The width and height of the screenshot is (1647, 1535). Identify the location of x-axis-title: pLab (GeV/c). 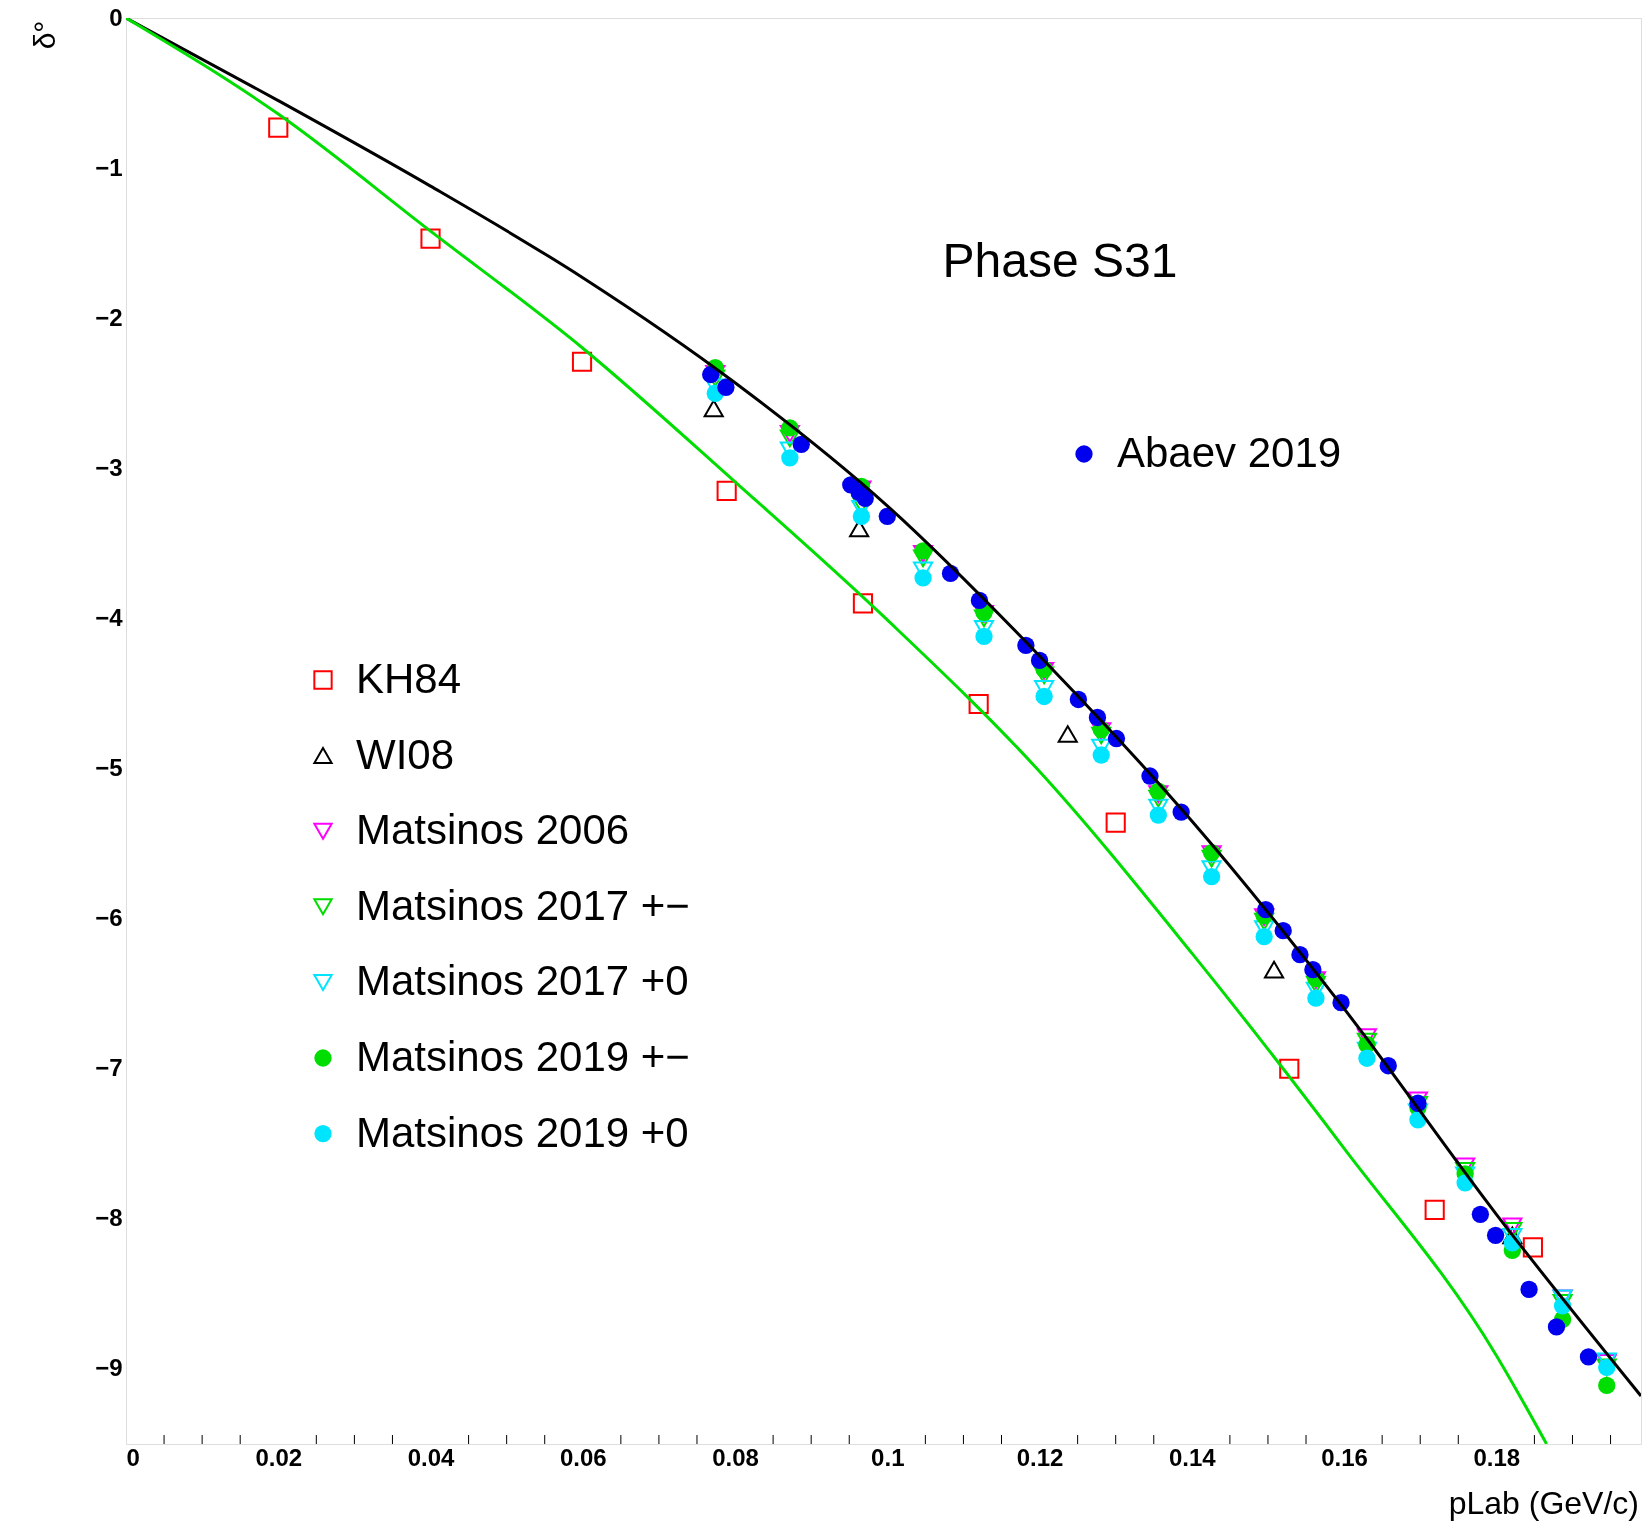
(1543, 1503).